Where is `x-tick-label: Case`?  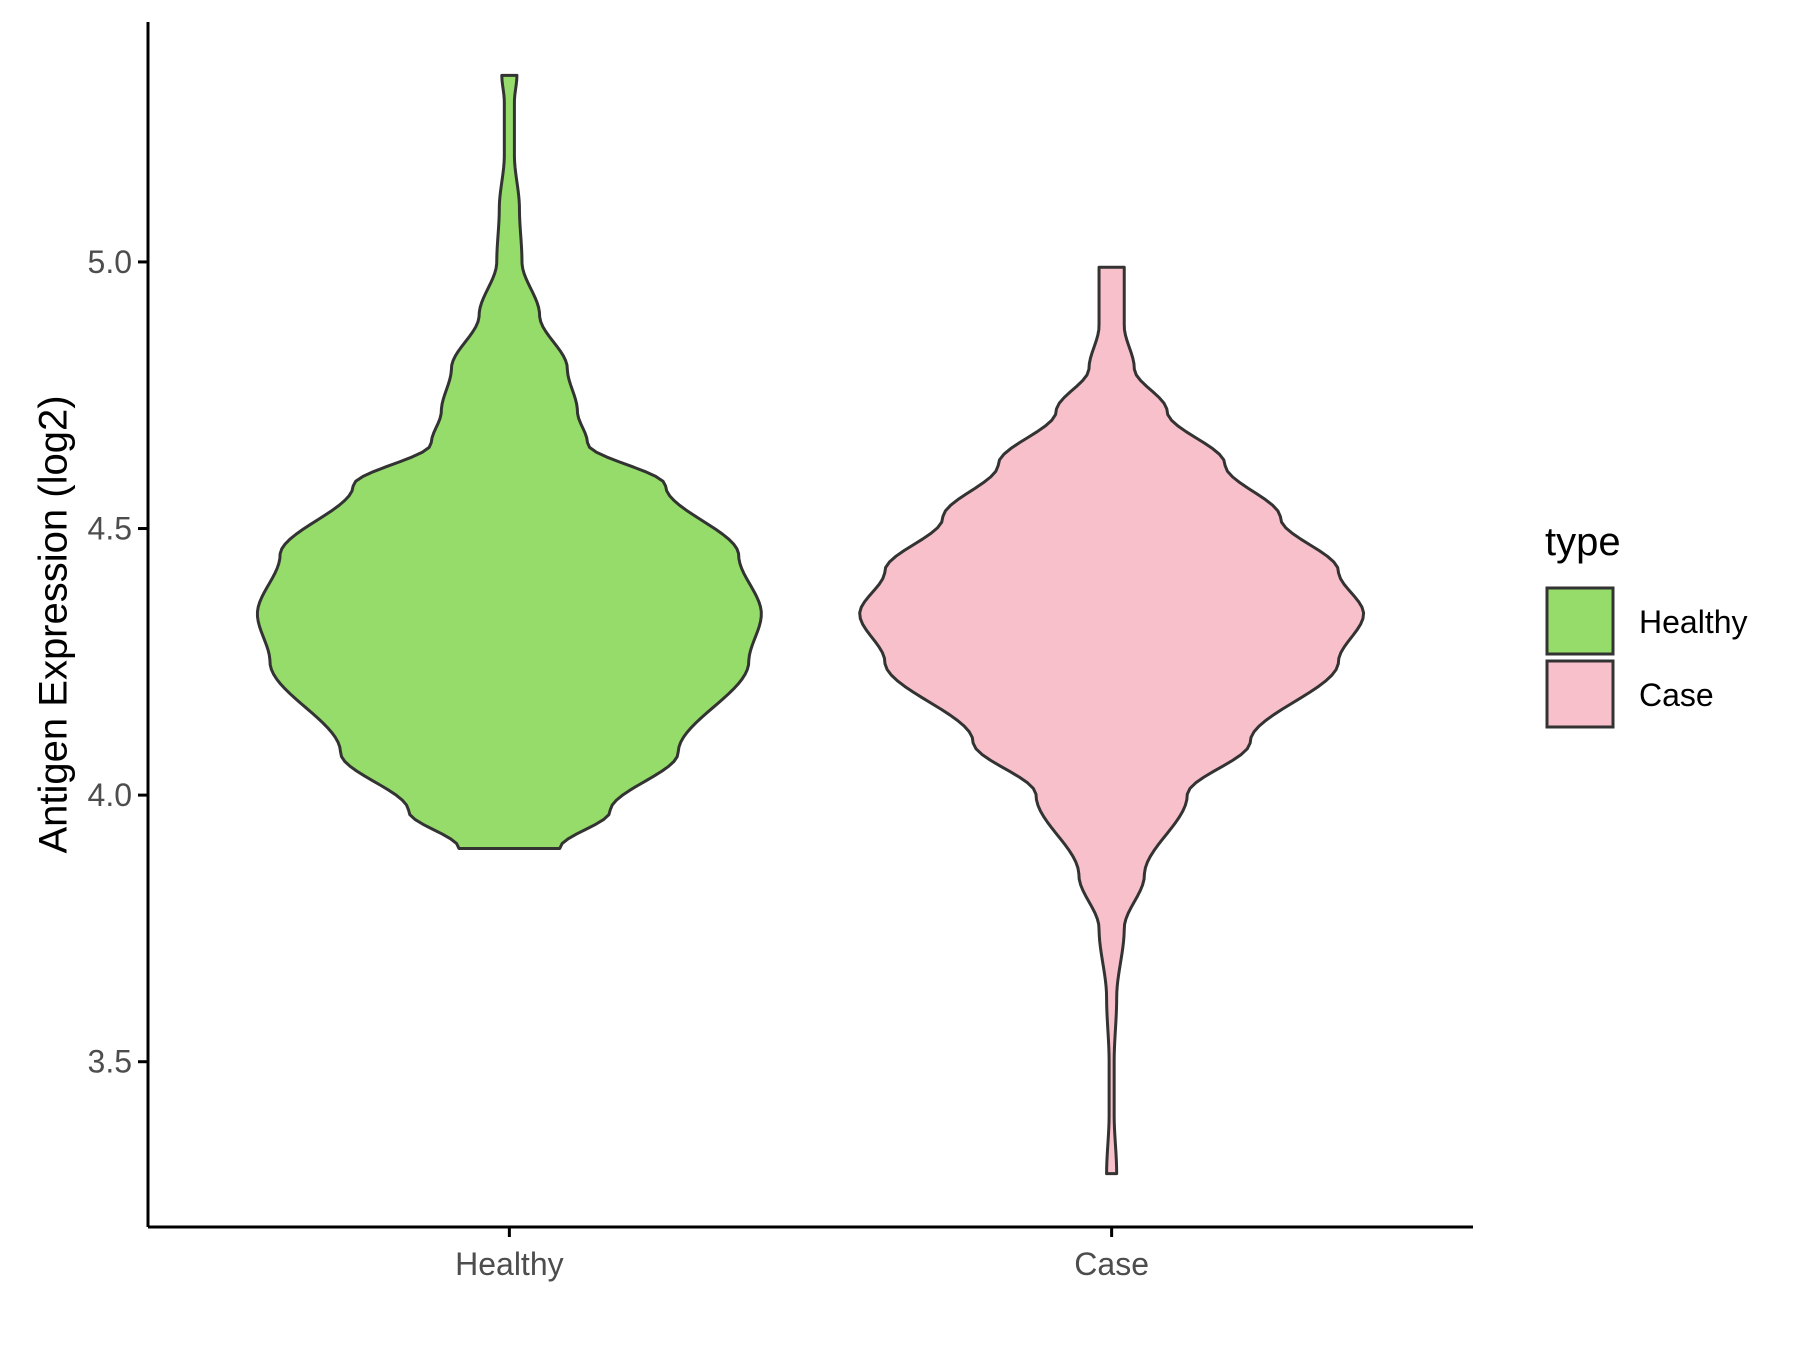
x-tick-label: Case is located at coordinates (1111, 1264).